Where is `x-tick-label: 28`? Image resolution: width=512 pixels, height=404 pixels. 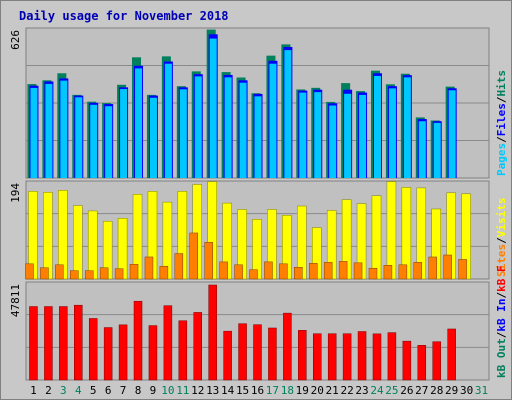
x-tick-label: 28 is located at coordinates (436, 390).